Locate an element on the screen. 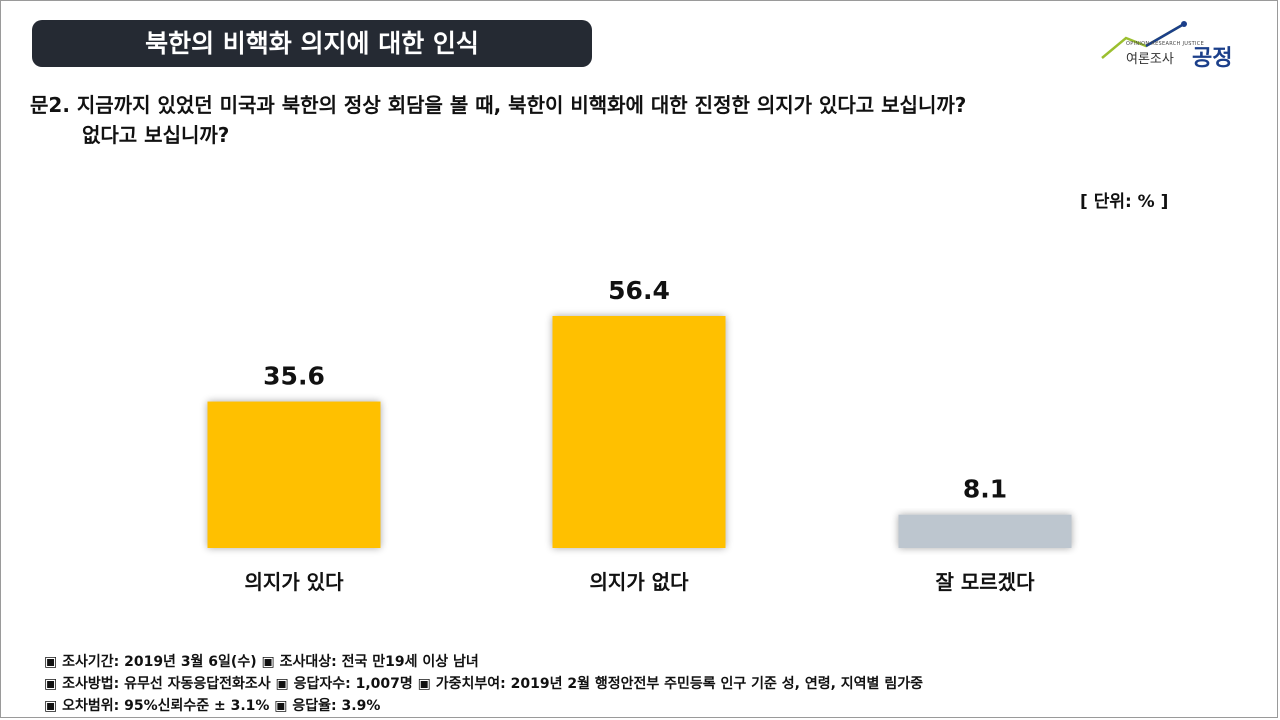 This screenshot has width=1280, height=720. logo-brand: 공정 is located at coordinates (1212, 58).